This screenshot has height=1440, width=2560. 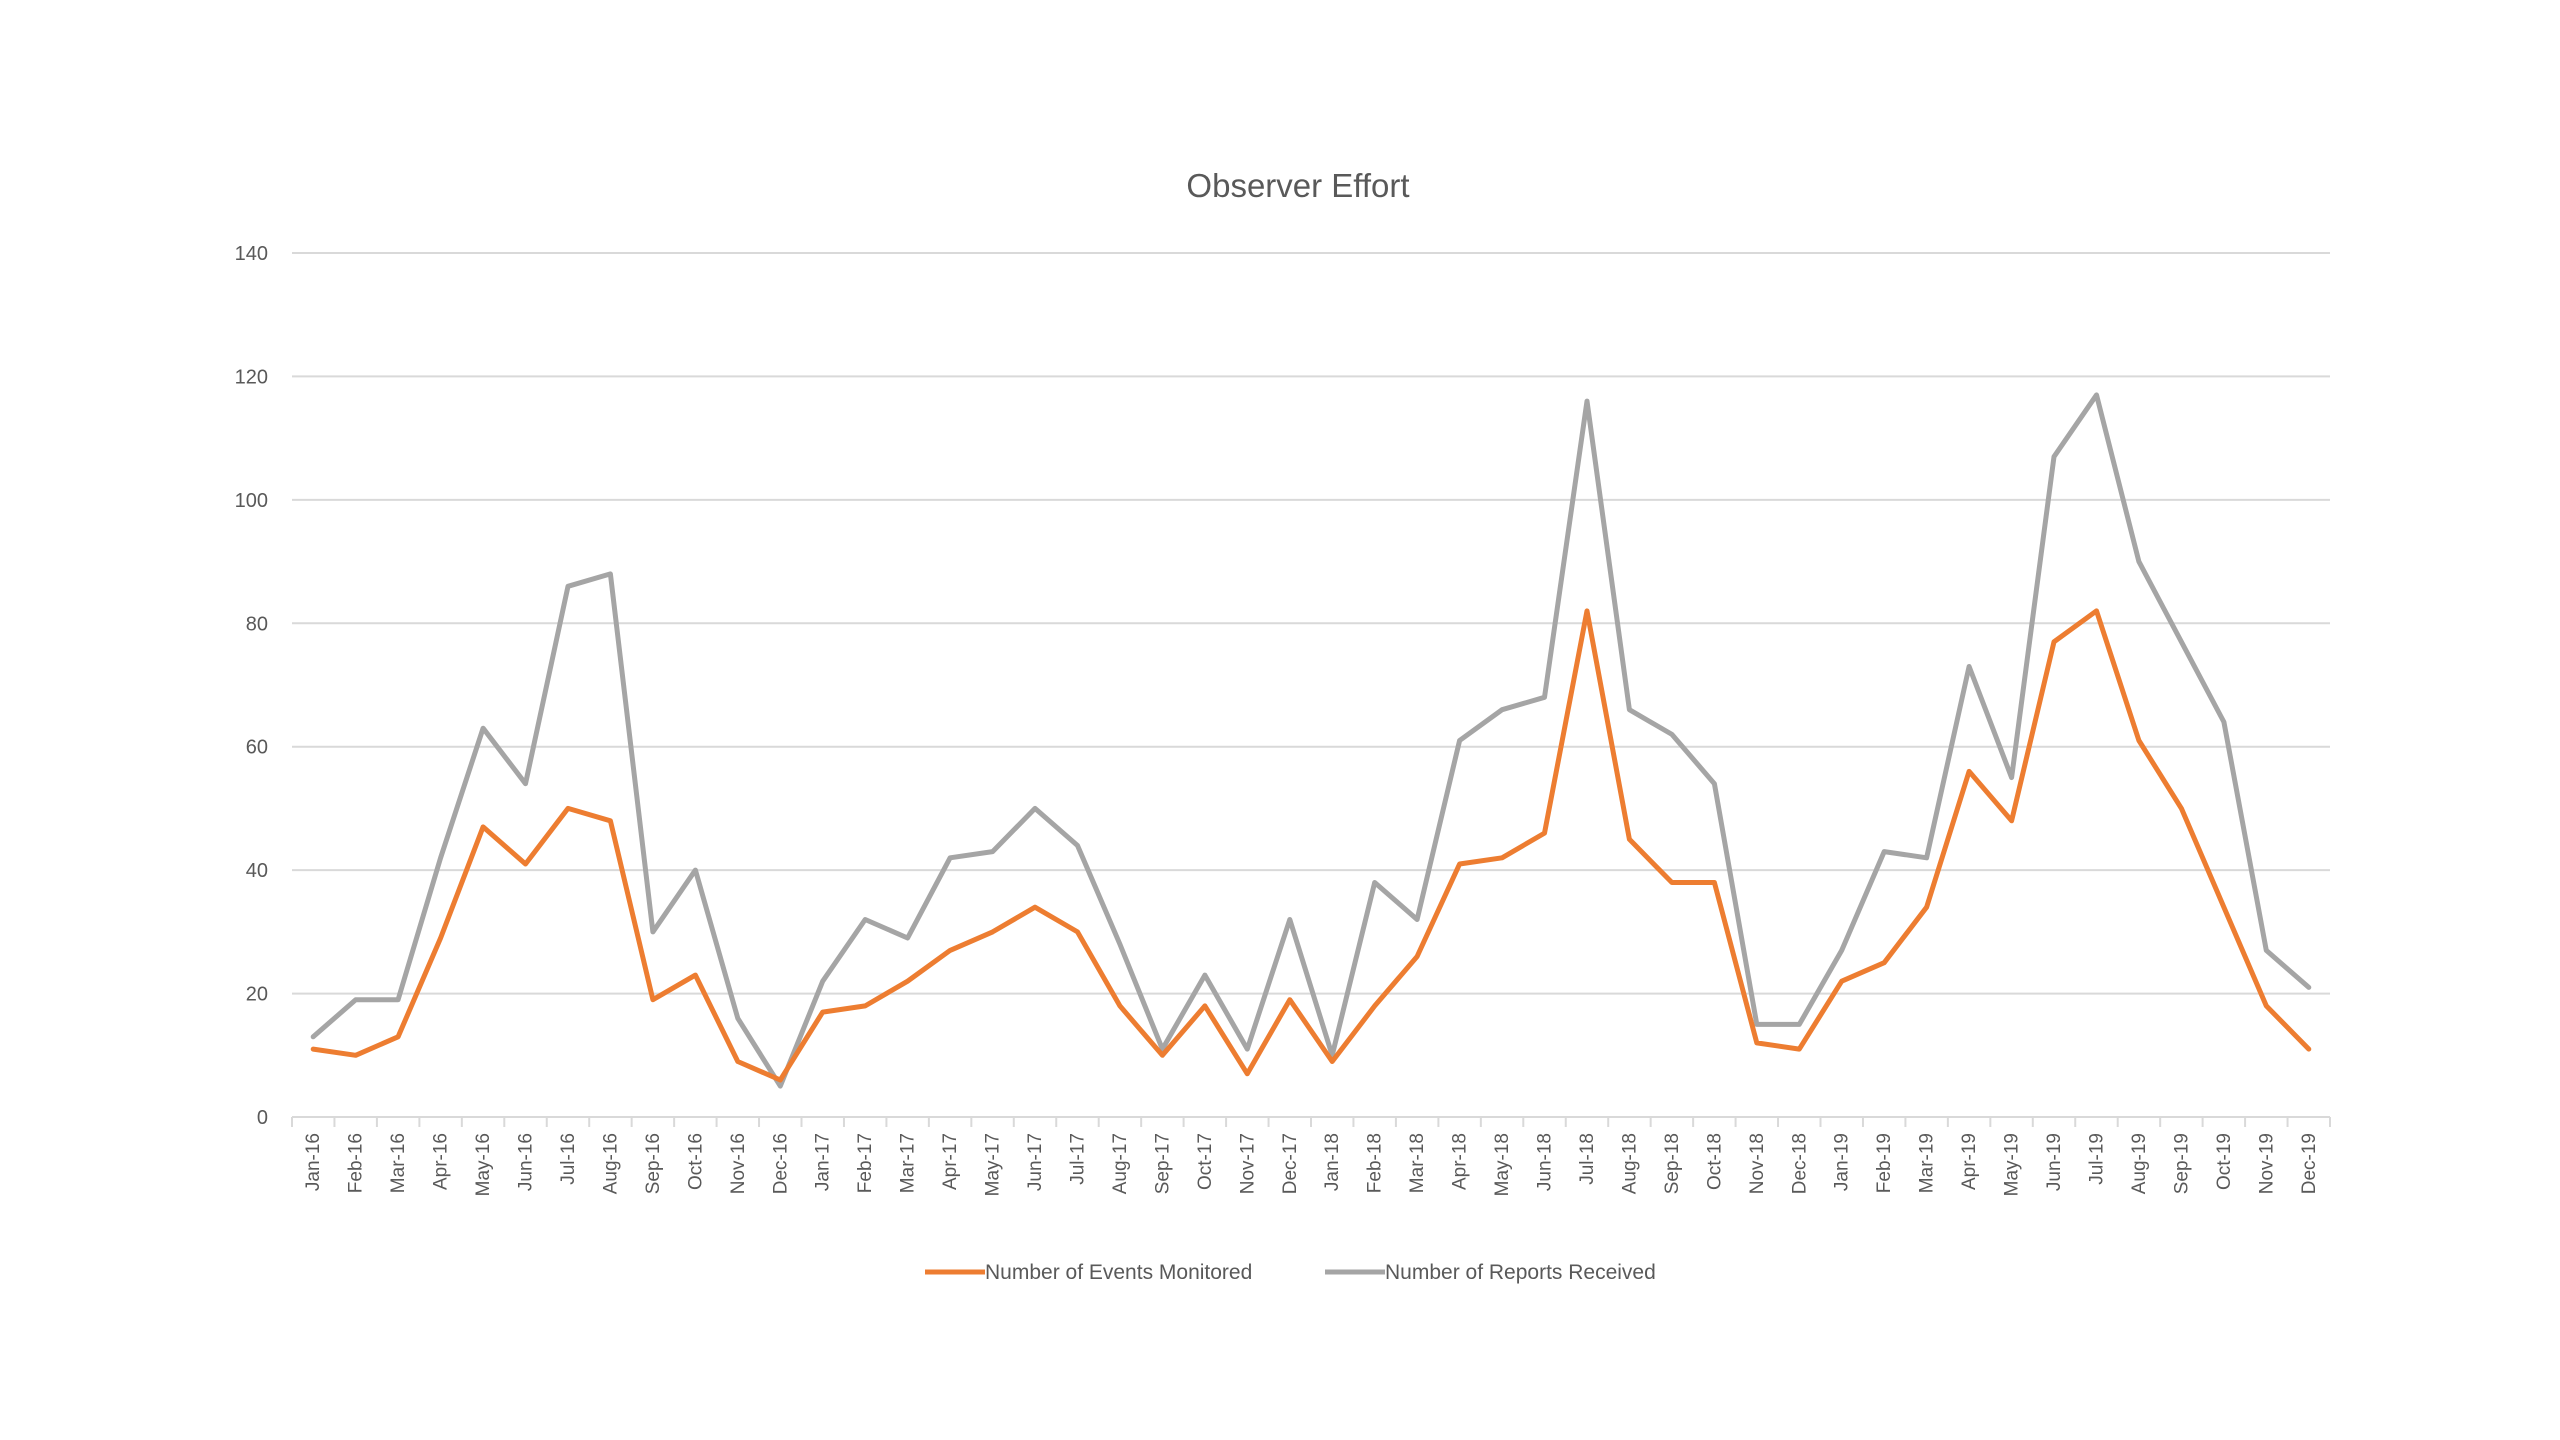 I want to click on x-tick-label: Oct-16, so click(x=695, y=1161).